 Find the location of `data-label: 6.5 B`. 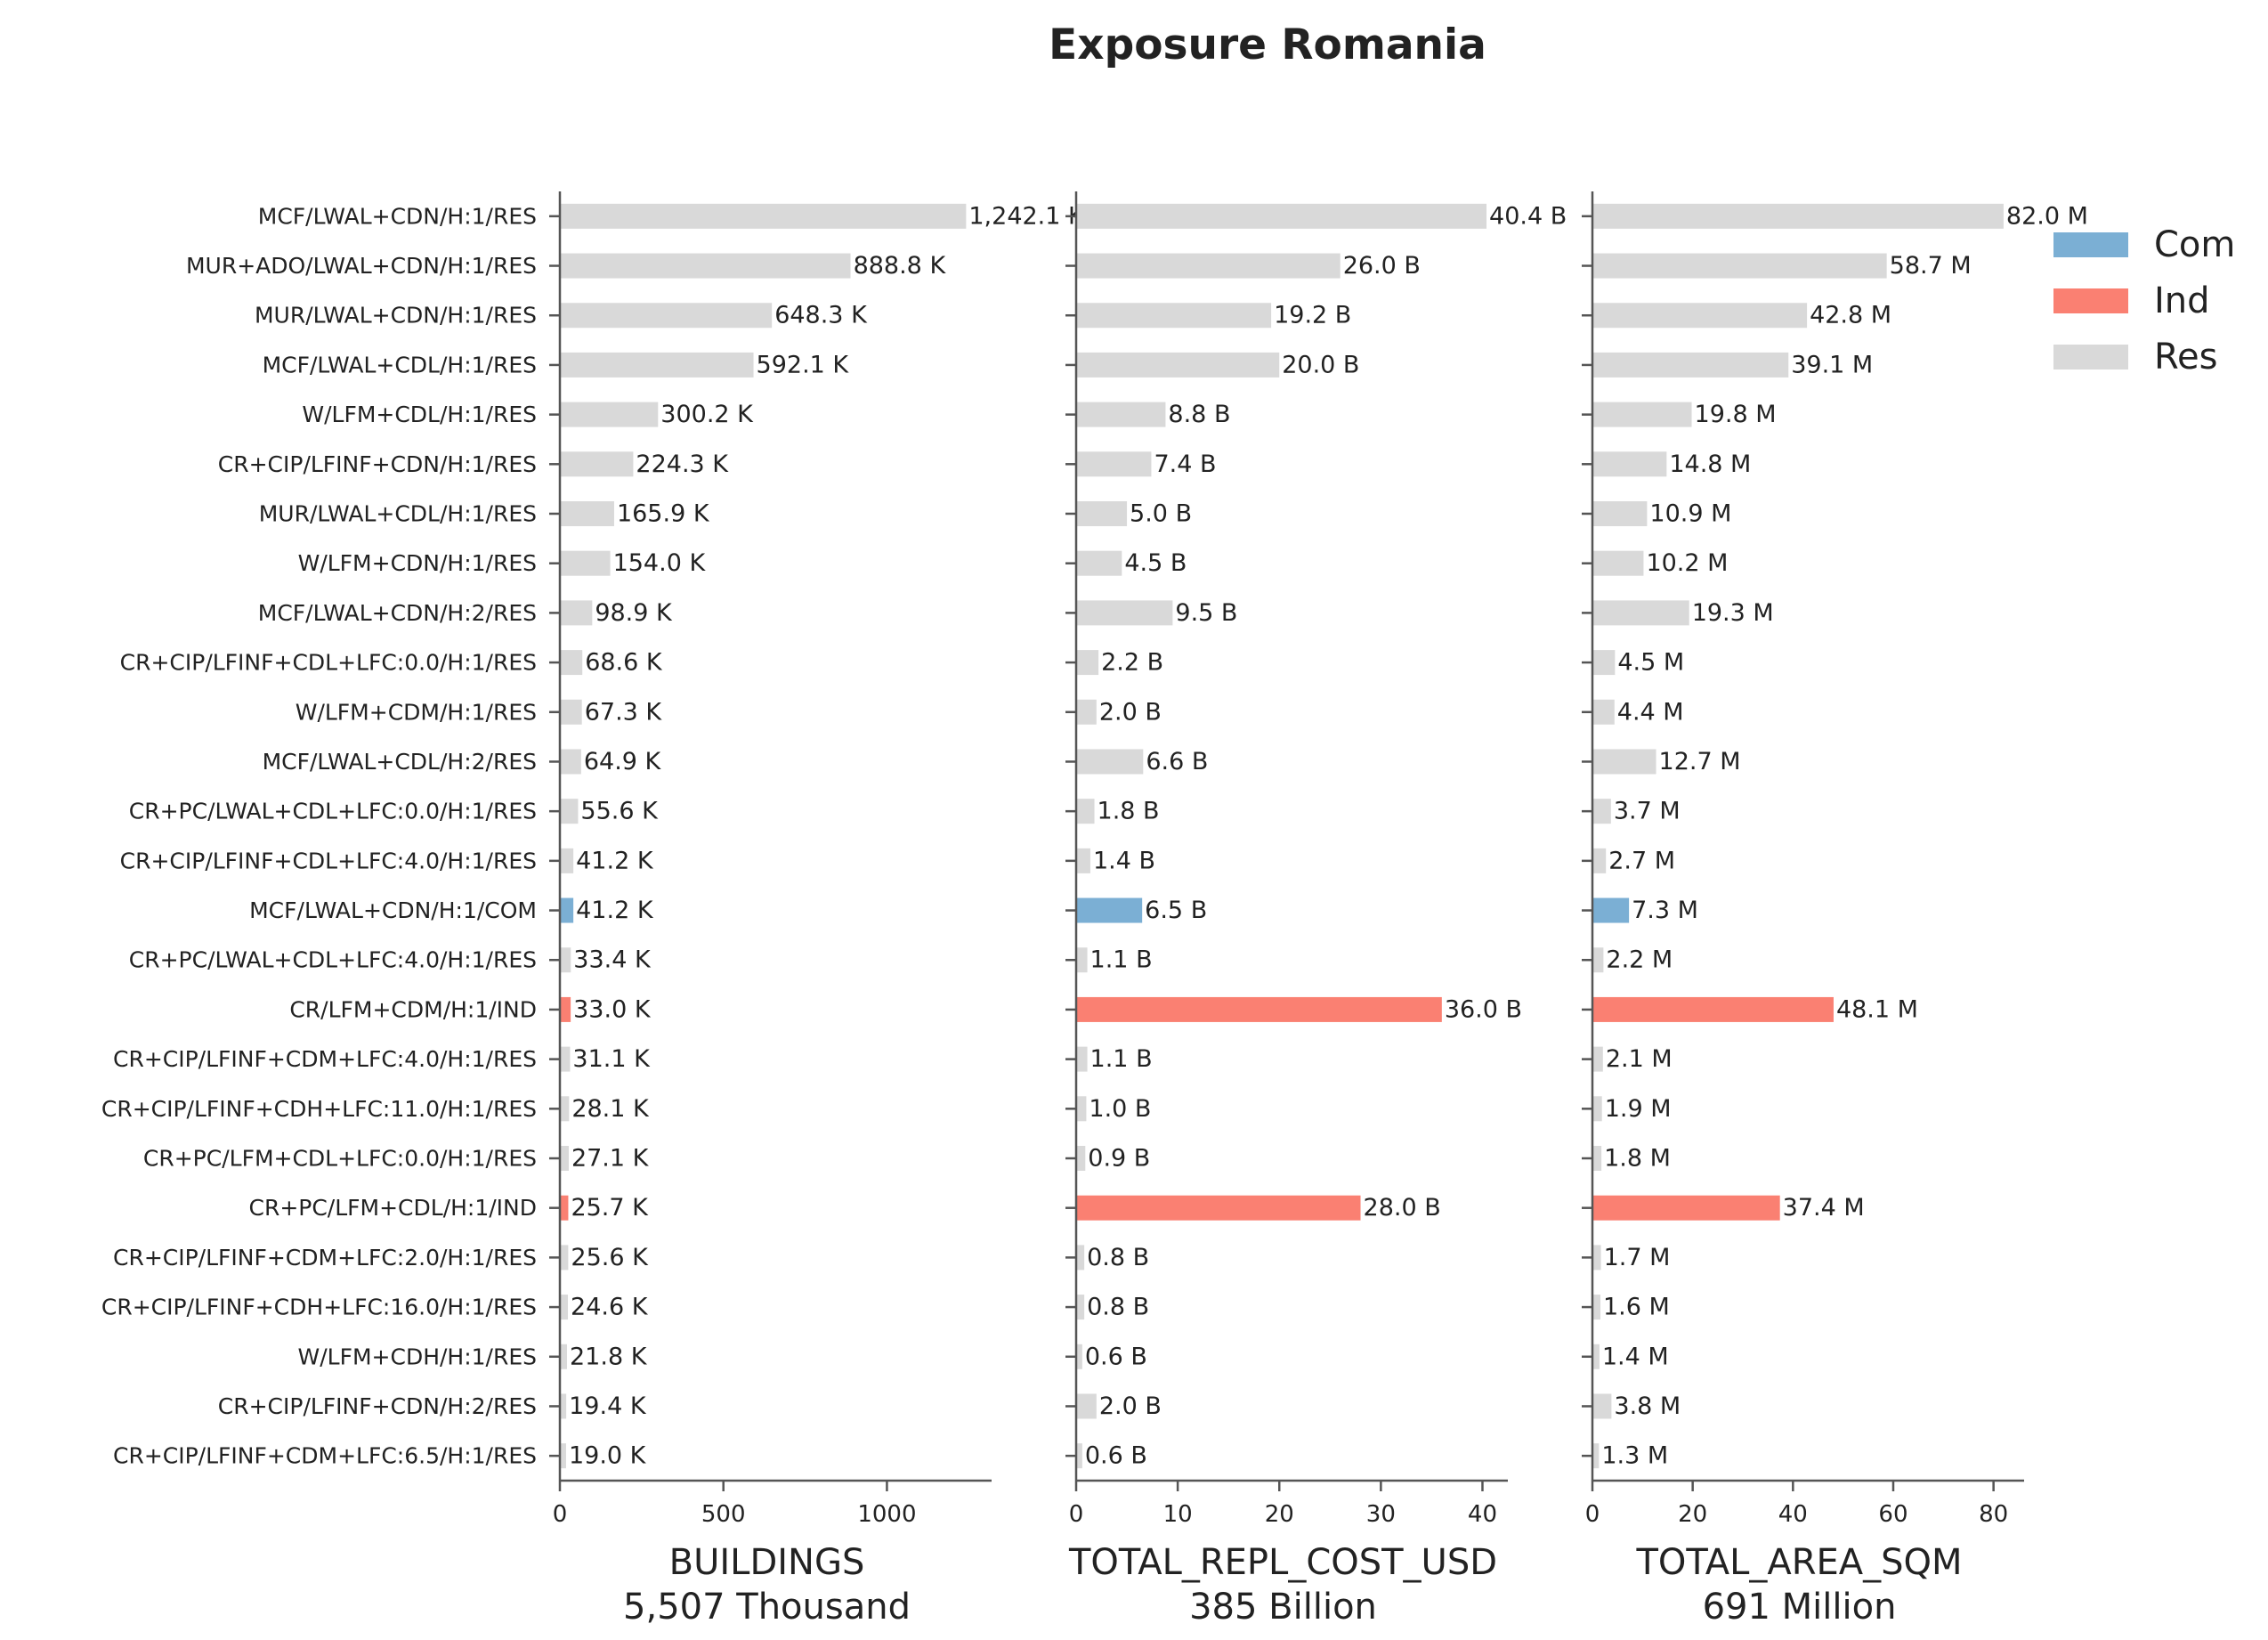

data-label: 6.5 B is located at coordinates (1176, 910).